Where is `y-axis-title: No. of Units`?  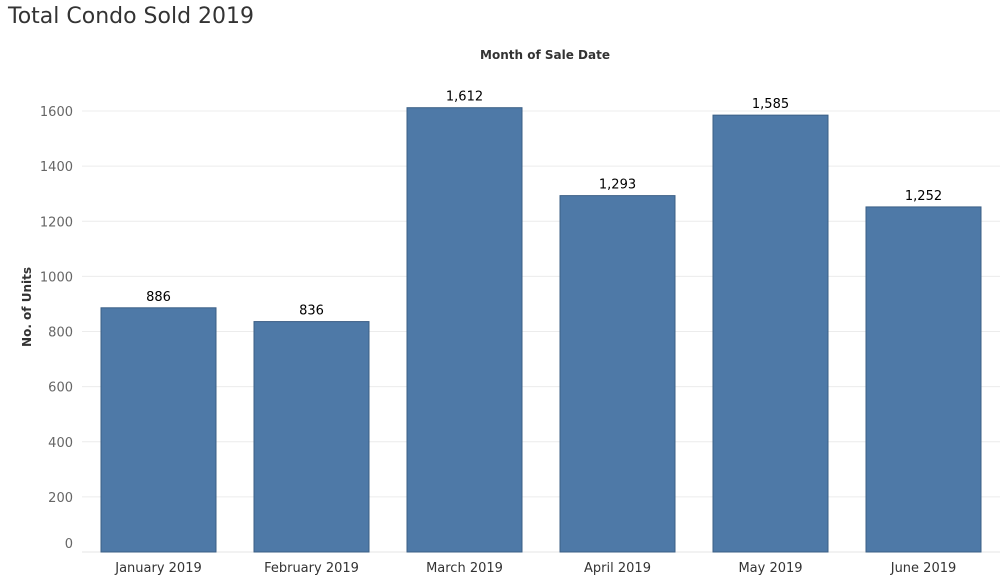 y-axis-title: No. of Units is located at coordinates (27, 307).